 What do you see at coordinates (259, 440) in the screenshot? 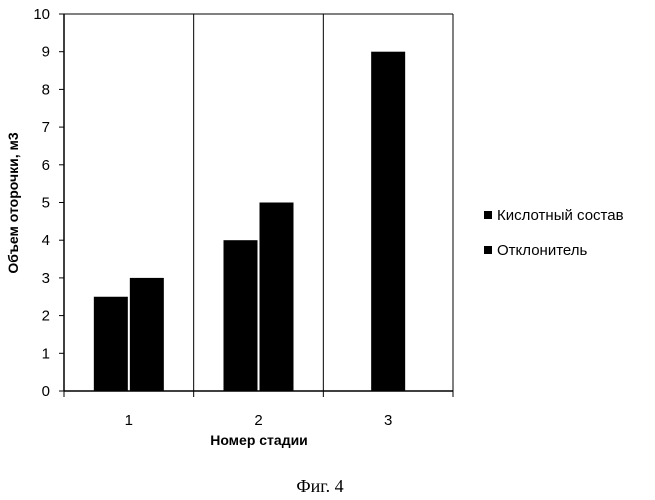
I see `x-axis-title: Номер стадии` at bounding box center [259, 440].